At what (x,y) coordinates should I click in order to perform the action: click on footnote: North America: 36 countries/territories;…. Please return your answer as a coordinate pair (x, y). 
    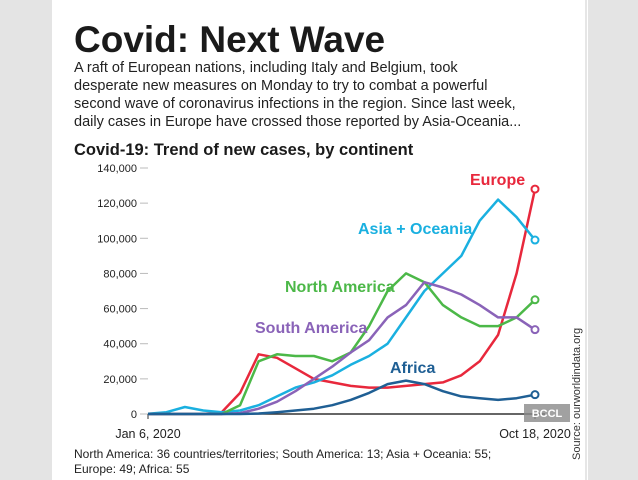
    Looking at the image, I should click on (282, 454).